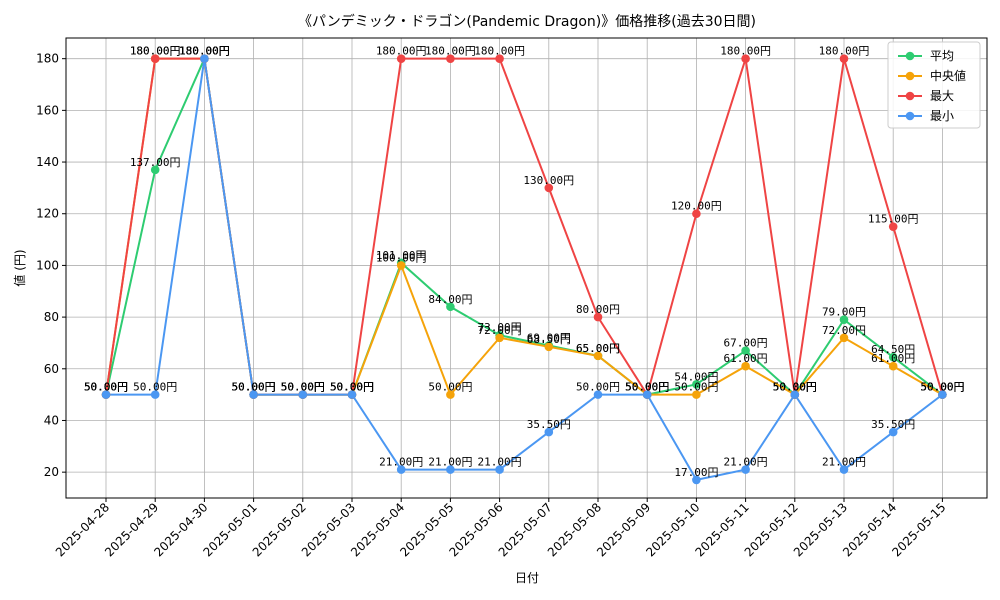 The image size is (1000, 600). Describe the element at coordinates (893, 349) in the screenshot. I see `data-label: 64.50円` at that location.